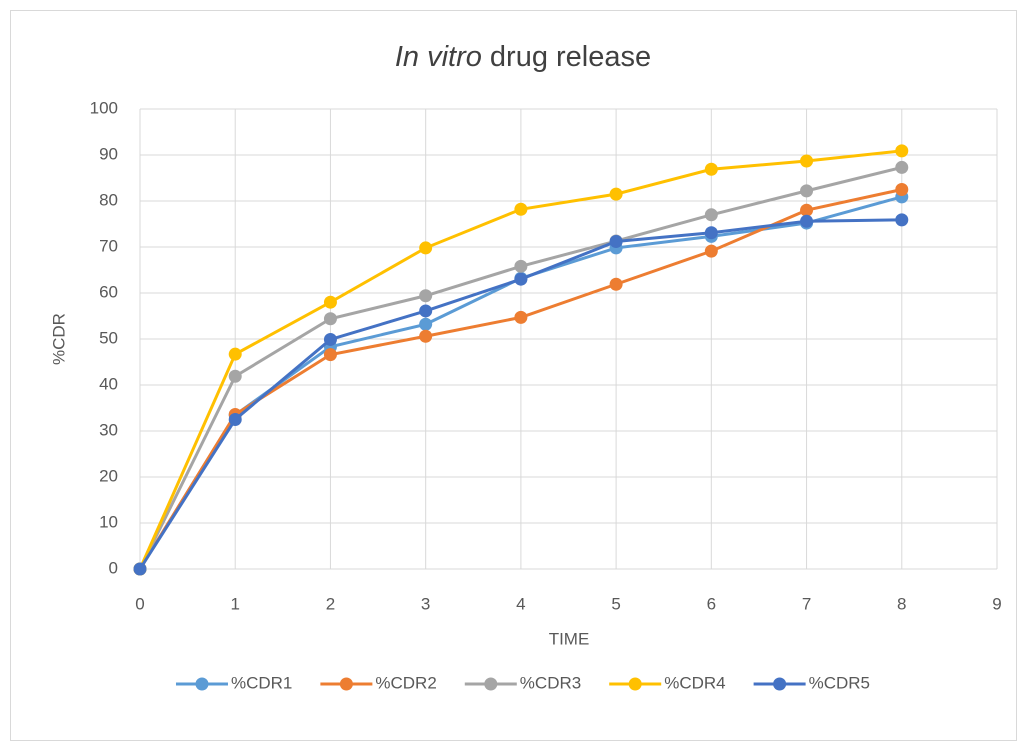 This screenshot has height=747, width=1027. Describe the element at coordinates (425, 603) in the screenshot. I see `x-tick-label: 3` at that location.